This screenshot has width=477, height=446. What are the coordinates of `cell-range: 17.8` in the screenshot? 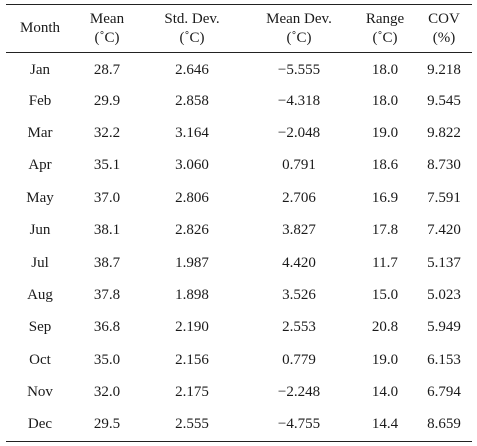 It's located at (385, 230).